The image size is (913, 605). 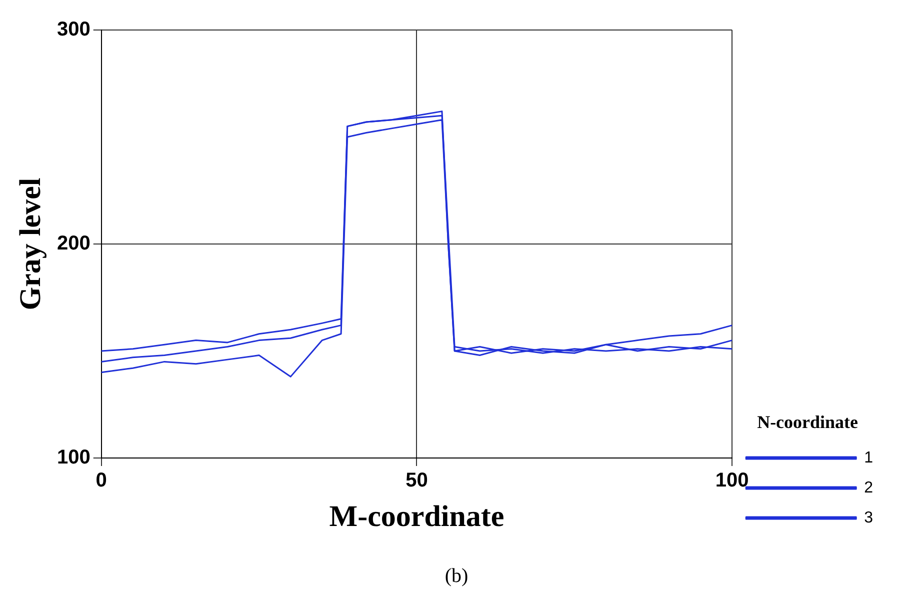 I want to click on x-tick-label: 0, so click(x=101, y=481).